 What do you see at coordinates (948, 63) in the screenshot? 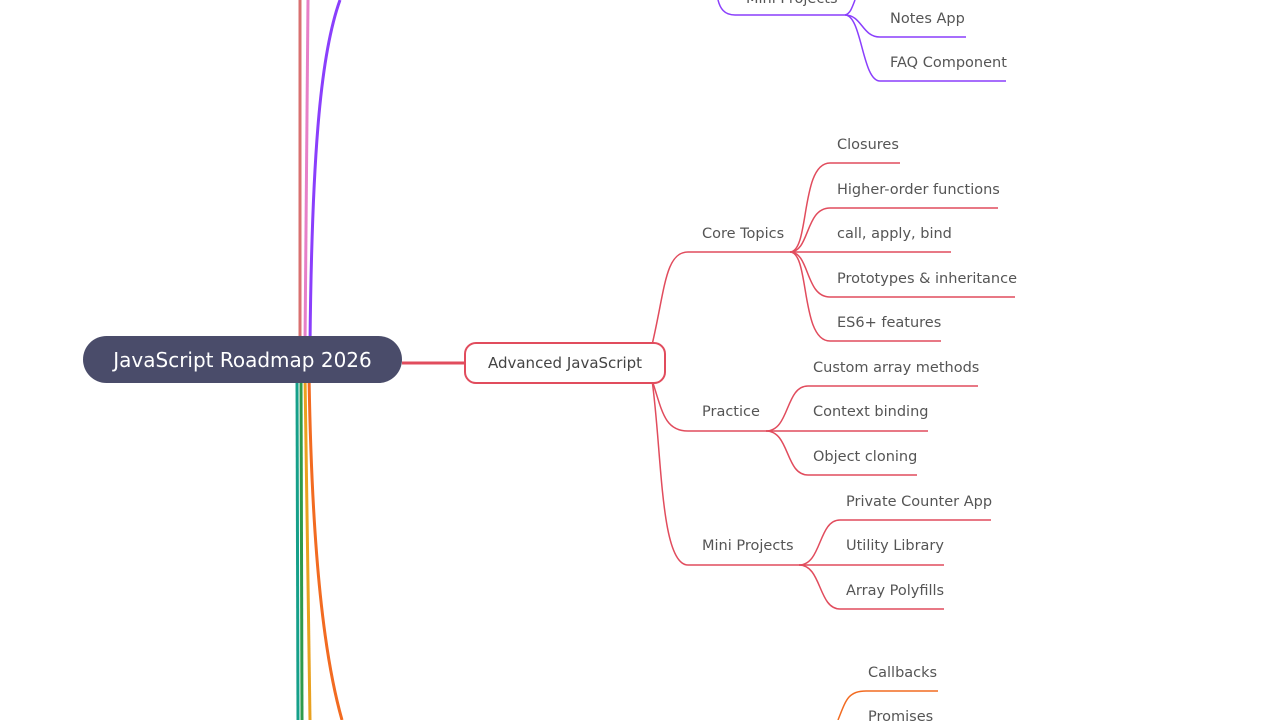
I see `leaf-faq-component: FAQ Component` at bounding box center [948, 63].